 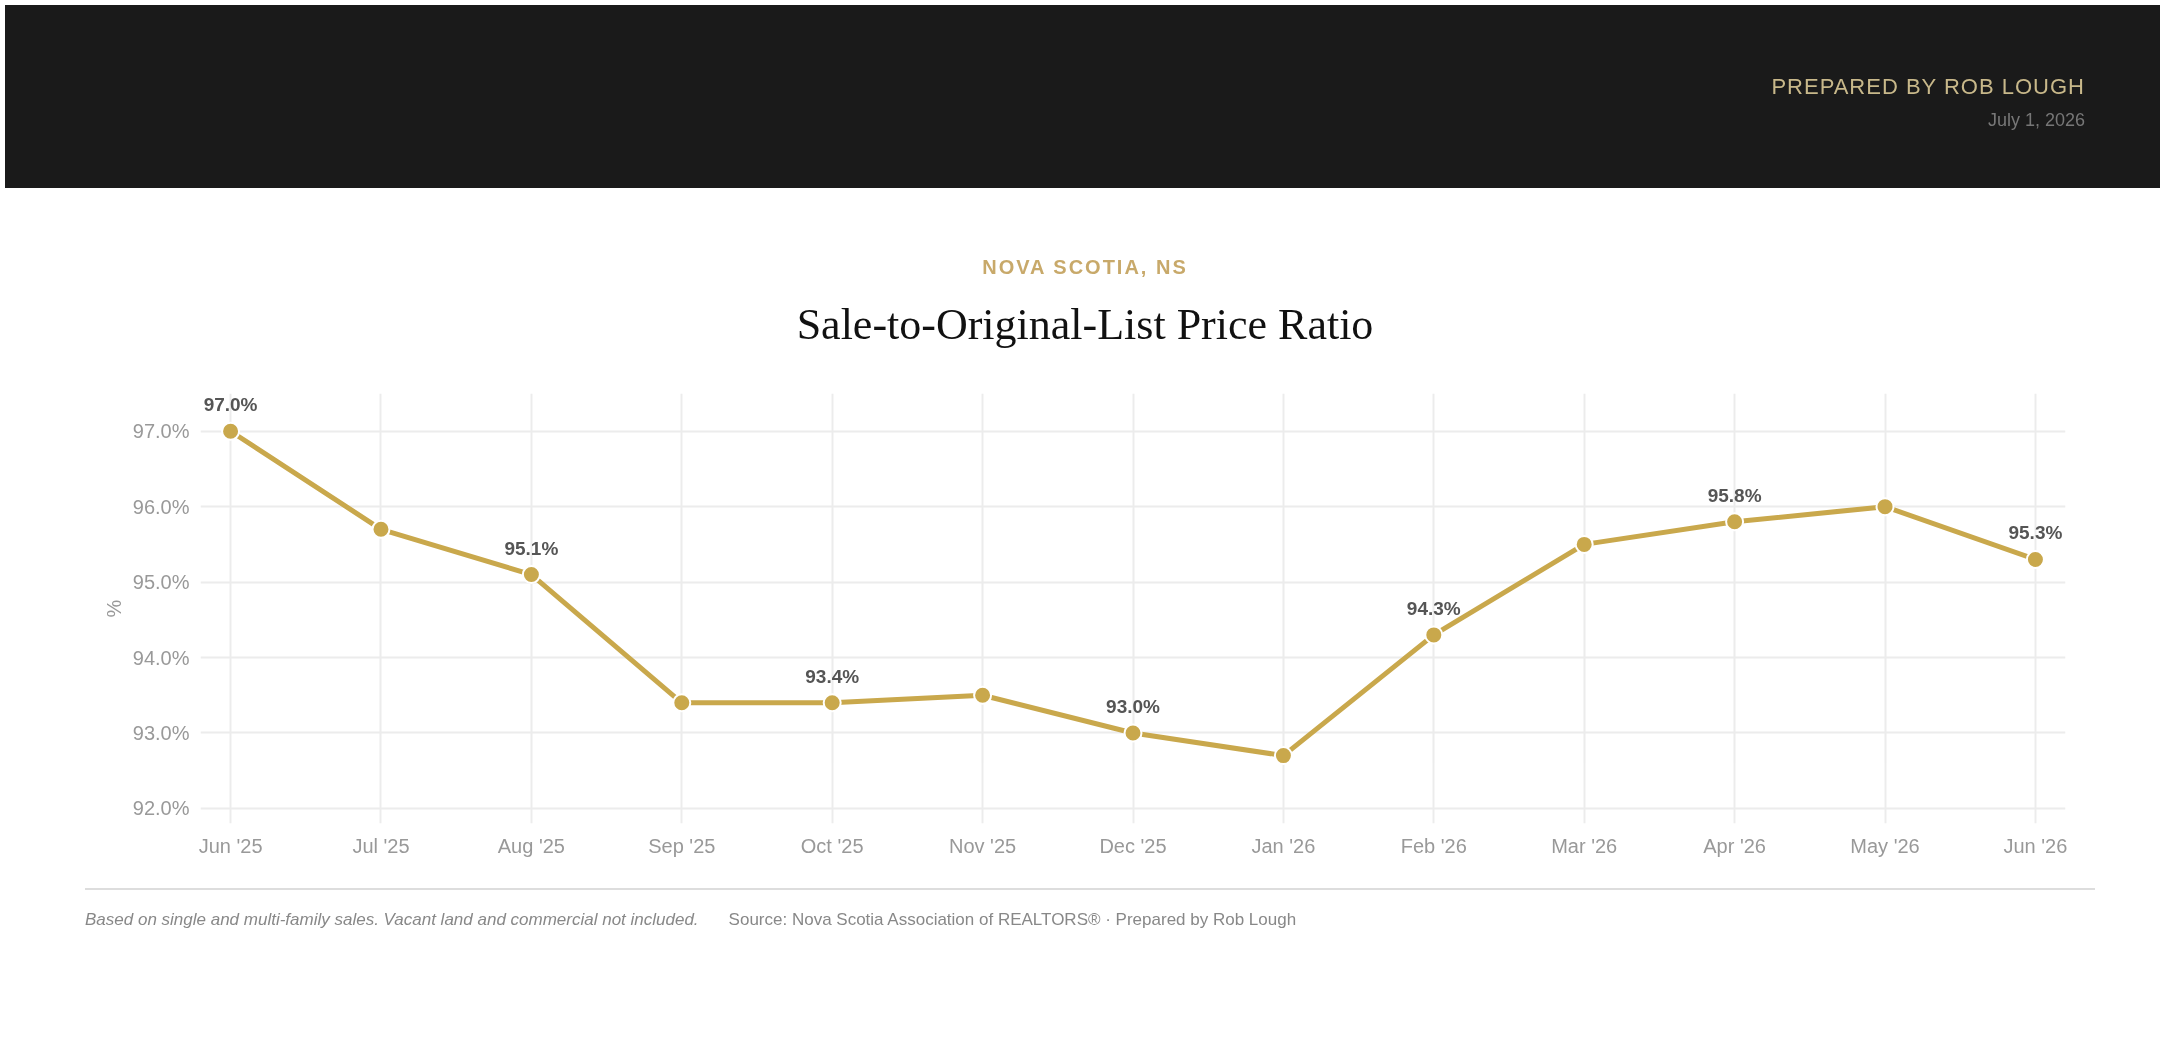 What do you see at coordinates (832, 845) in the screenshot?
I see `x-tick-label: Oct '25` at bounding box center [832, 845].